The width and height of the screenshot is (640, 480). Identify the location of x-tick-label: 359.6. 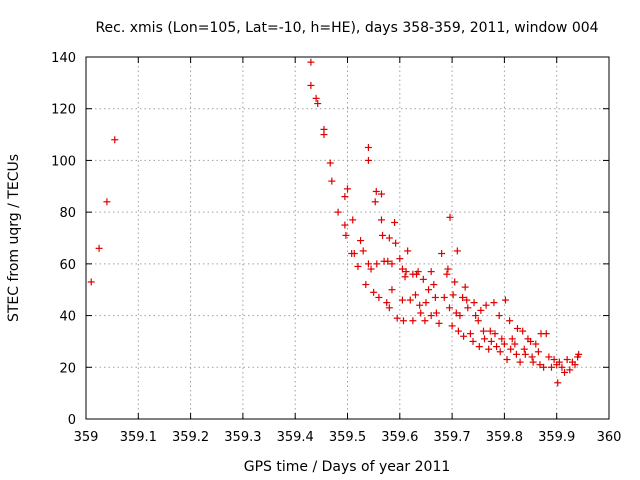
(399, 437).